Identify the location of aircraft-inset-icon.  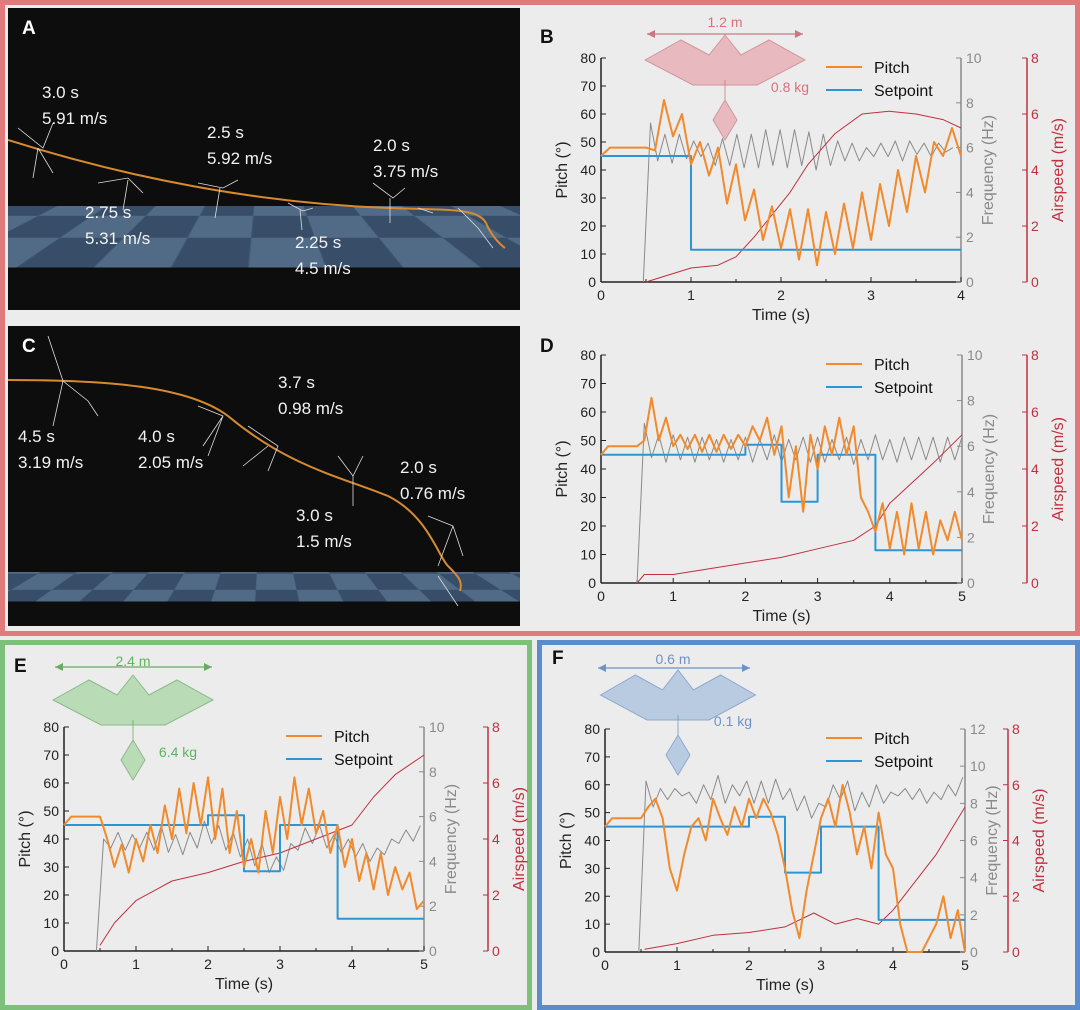
(677, 720).